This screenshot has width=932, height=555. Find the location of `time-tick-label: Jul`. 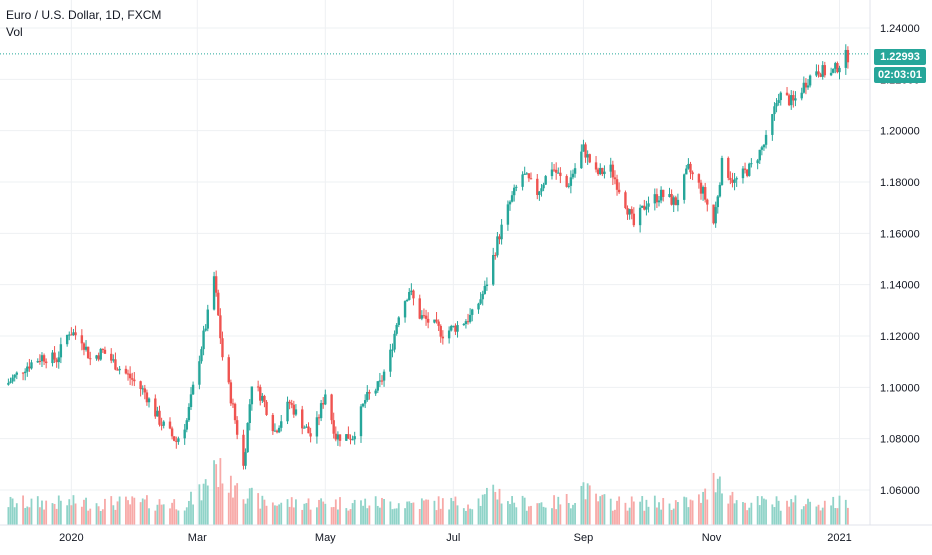

time-tick-label: Jul is located at coordinates (453, 538).